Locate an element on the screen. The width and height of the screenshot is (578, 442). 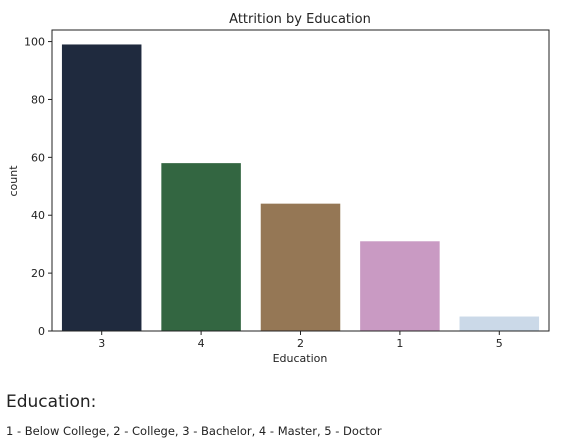
y-axis-label: count is located at coordinates (13, 181).